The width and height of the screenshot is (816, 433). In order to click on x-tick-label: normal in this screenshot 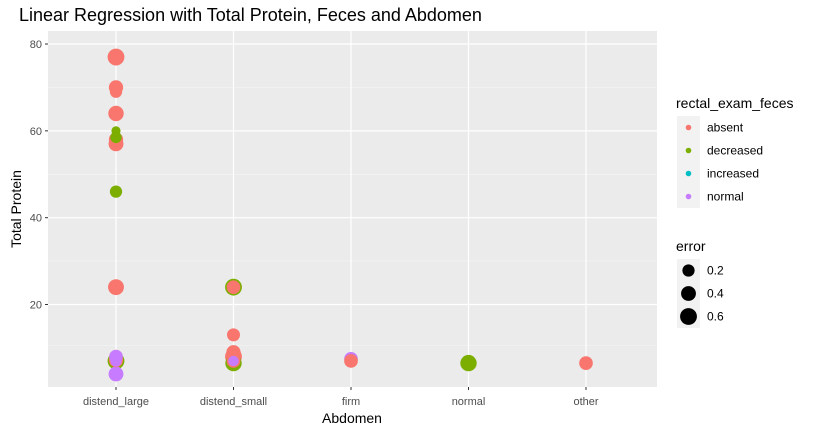, I will do `click(469, 402)`.